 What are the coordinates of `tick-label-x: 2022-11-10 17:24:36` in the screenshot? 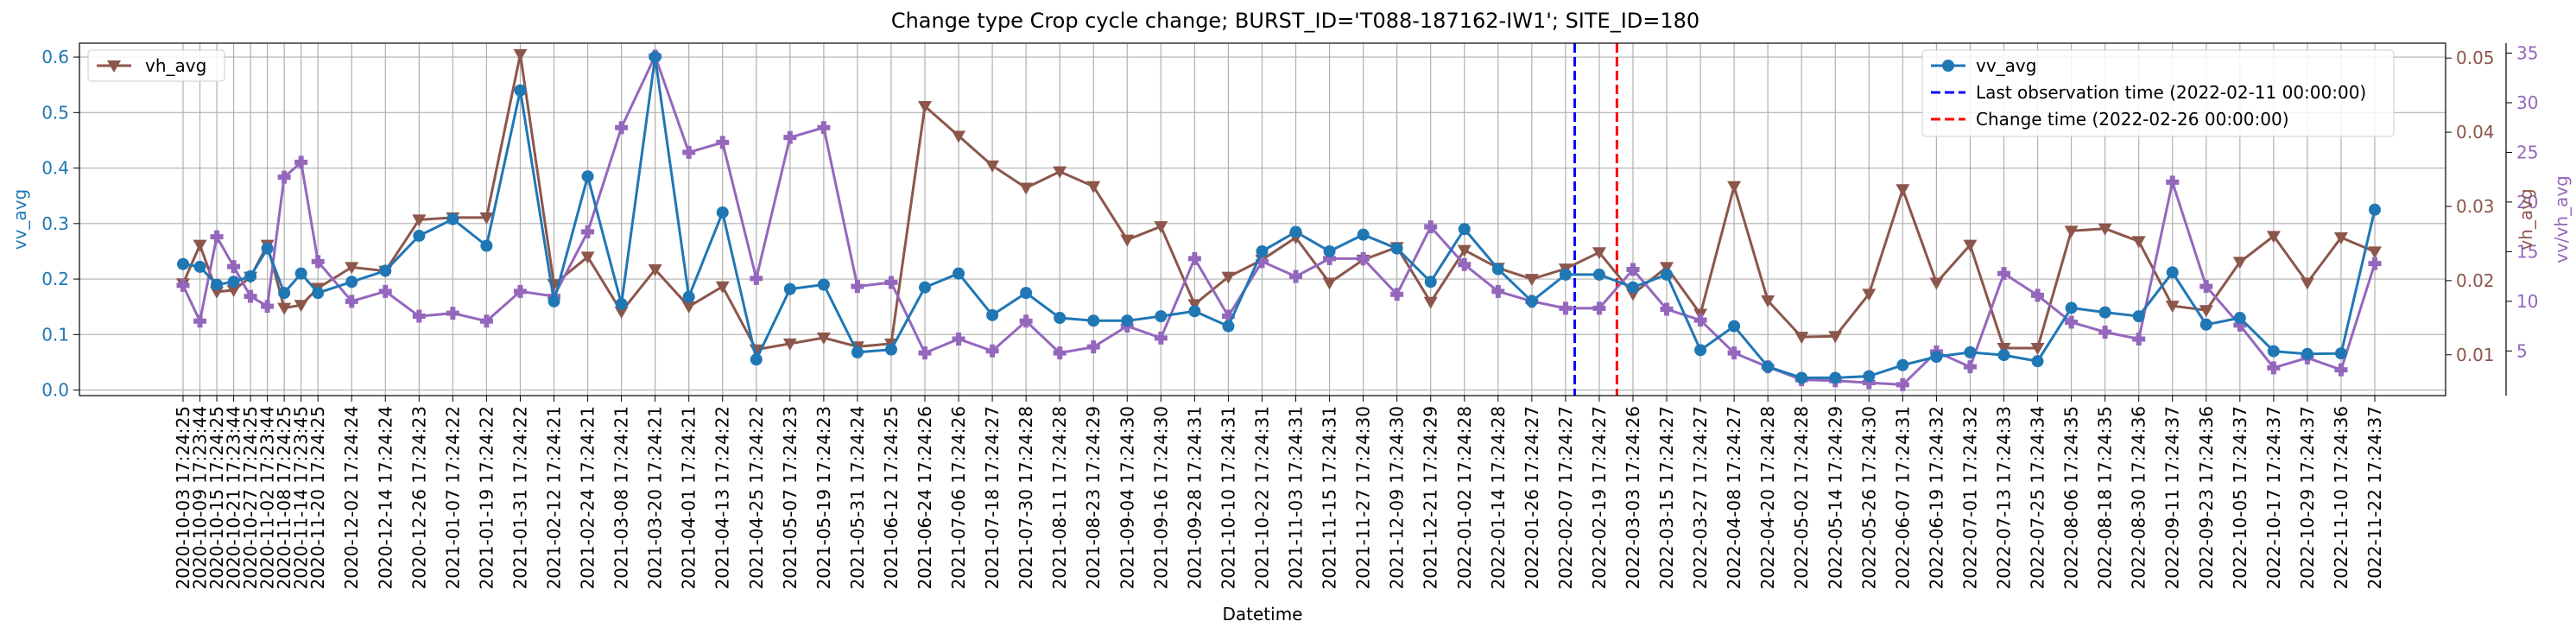 It's located at (2341, 497).